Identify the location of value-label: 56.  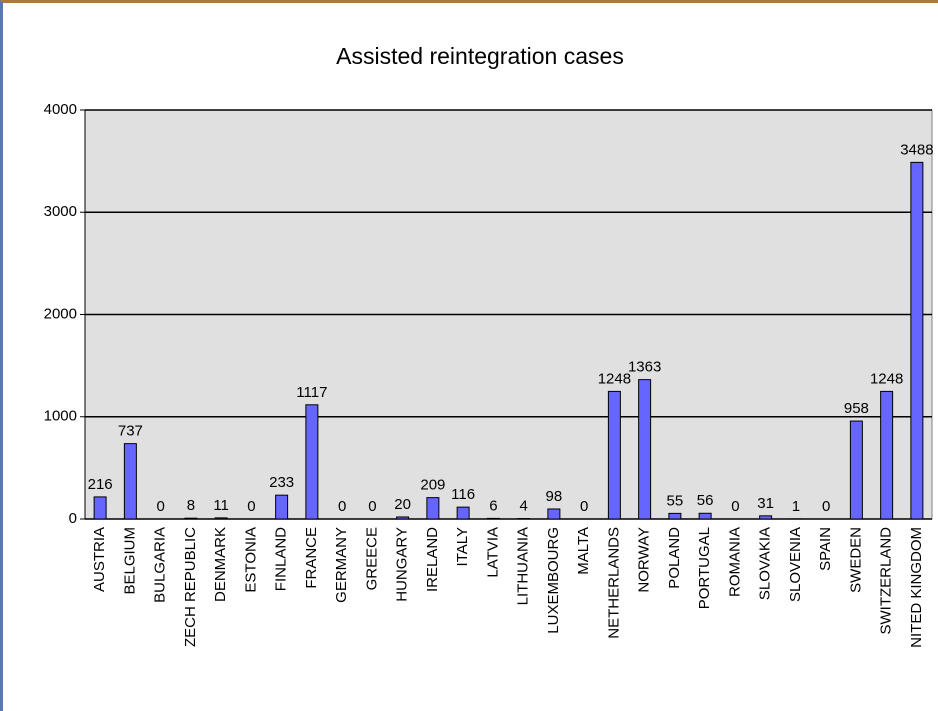
(705, 500).